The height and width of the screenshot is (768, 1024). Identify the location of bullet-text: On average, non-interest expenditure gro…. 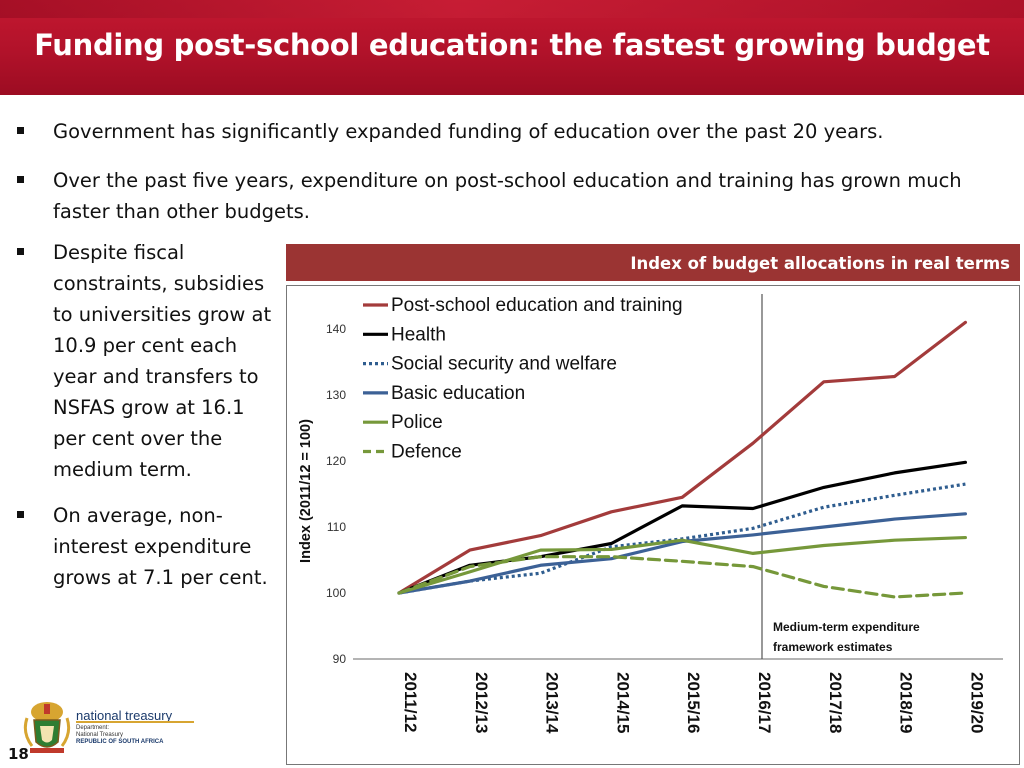
(160, 546).